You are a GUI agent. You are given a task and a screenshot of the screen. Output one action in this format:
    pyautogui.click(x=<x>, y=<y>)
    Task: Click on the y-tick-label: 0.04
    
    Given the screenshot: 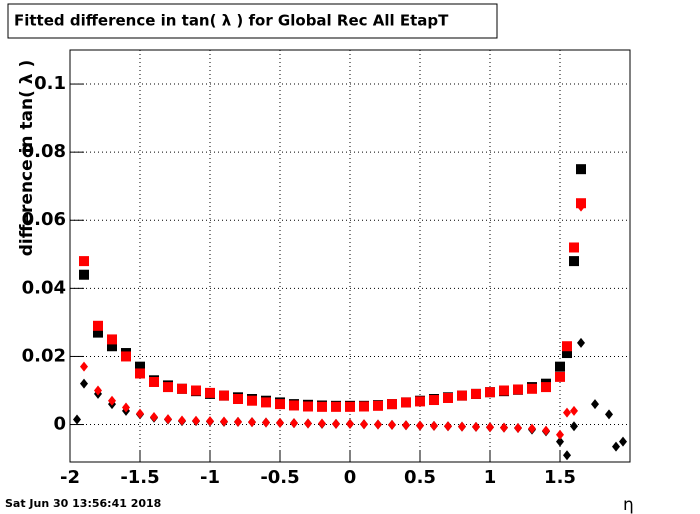 What is the action you would take?
    pyautogui.click(x=44, y=287)
    